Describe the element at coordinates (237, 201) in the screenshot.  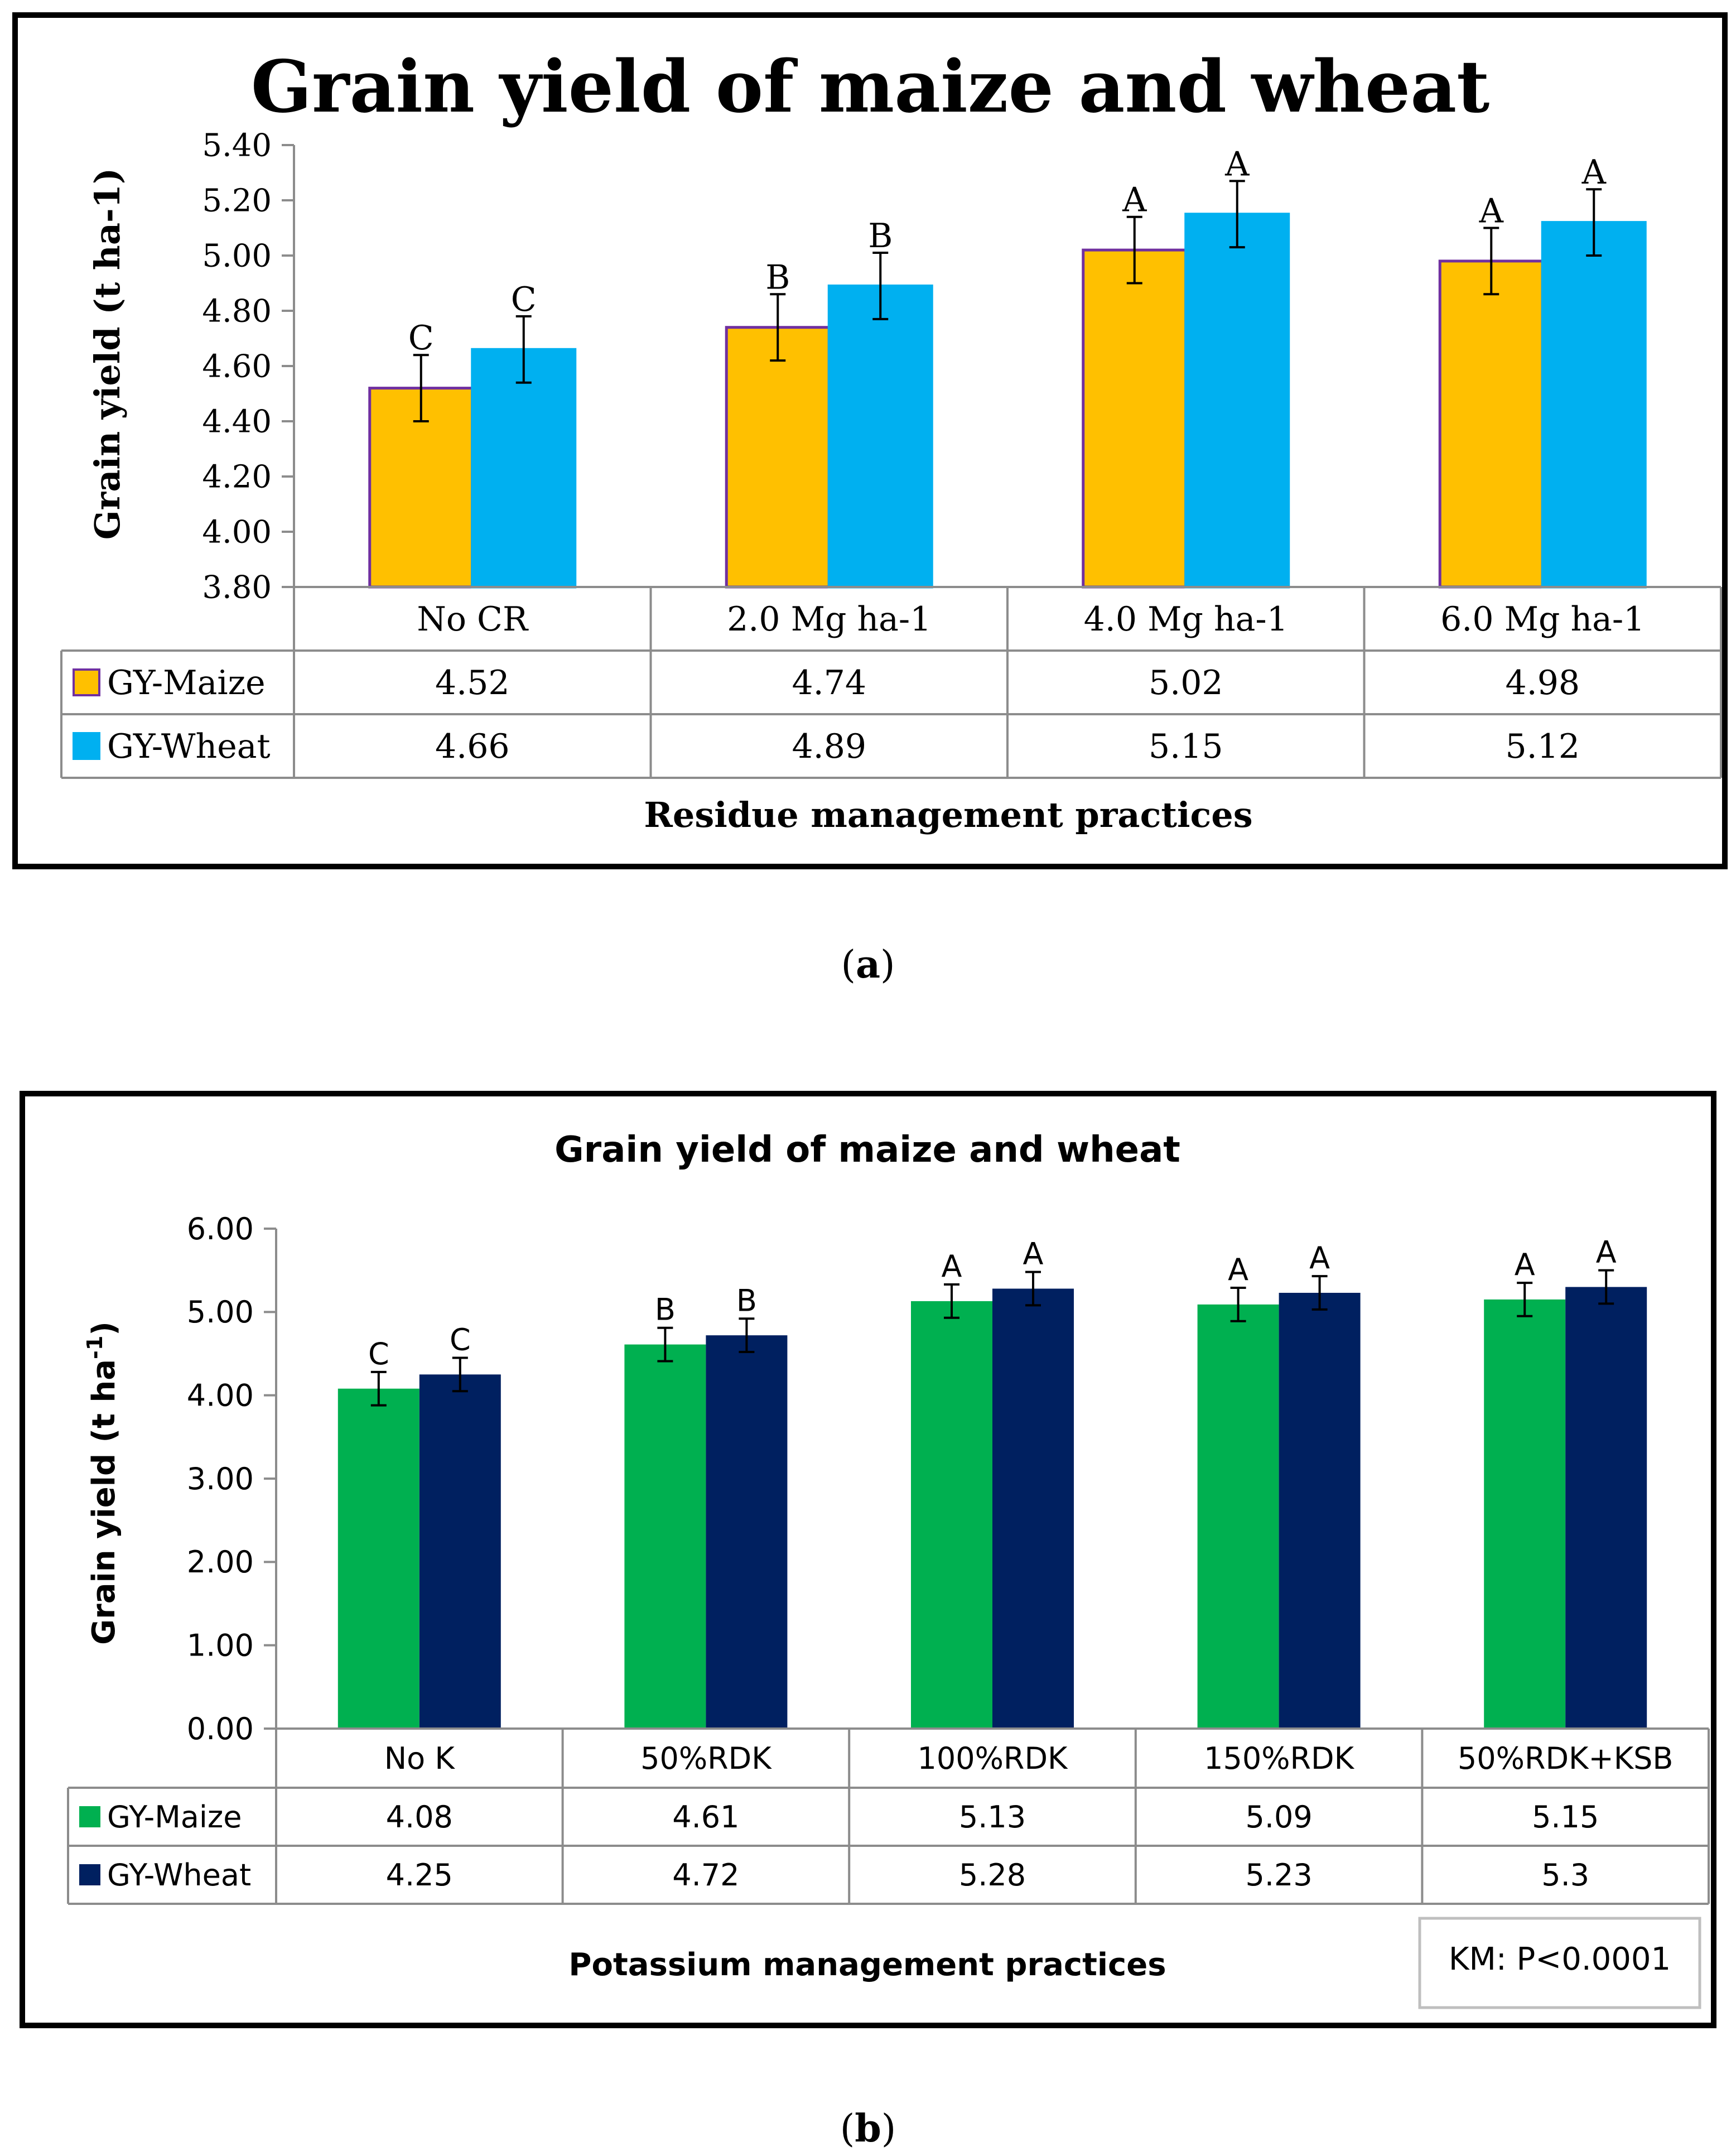
I see `a-y-tick-label: 5.20` at that location.